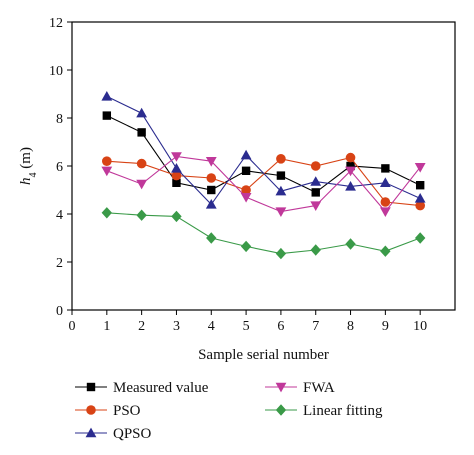 The height and width of the screenshot is (455, 474). What do you see at coordinates (106, 326) in the screenshot?
I see `x-tick-label: 1` at bounding box center [106, 326].